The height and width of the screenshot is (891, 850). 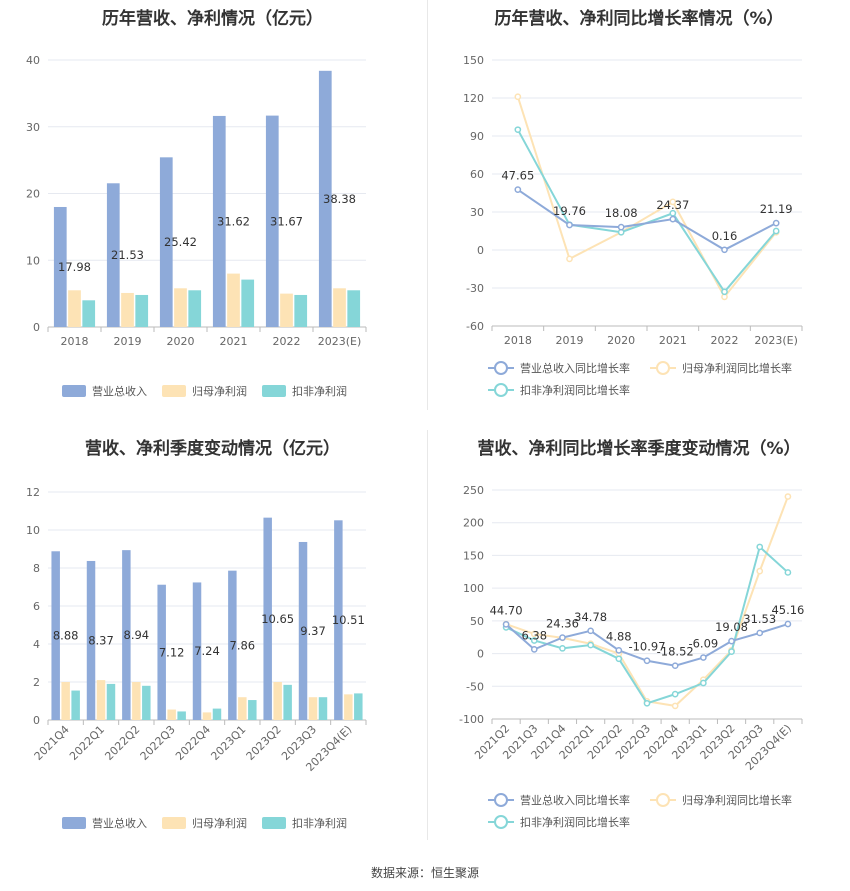 I want to click on data-label: 10.51, so click(x=348, y=620).